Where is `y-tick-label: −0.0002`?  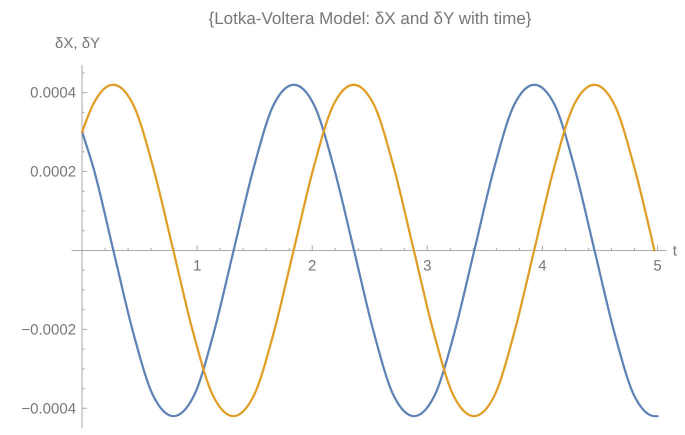 y-tick-label: −0.0002 is located at coordinates (48, 329).